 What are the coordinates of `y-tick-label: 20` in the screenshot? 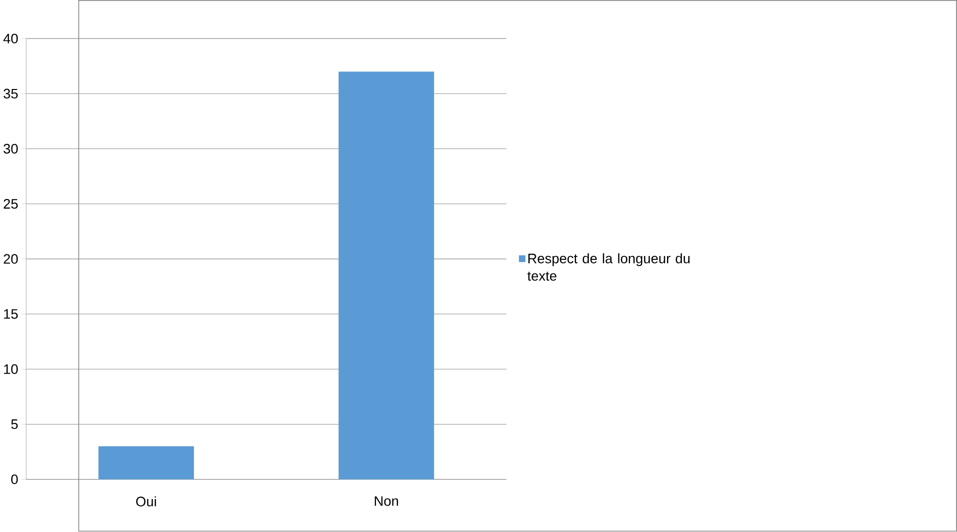 It's located at (11, 259).